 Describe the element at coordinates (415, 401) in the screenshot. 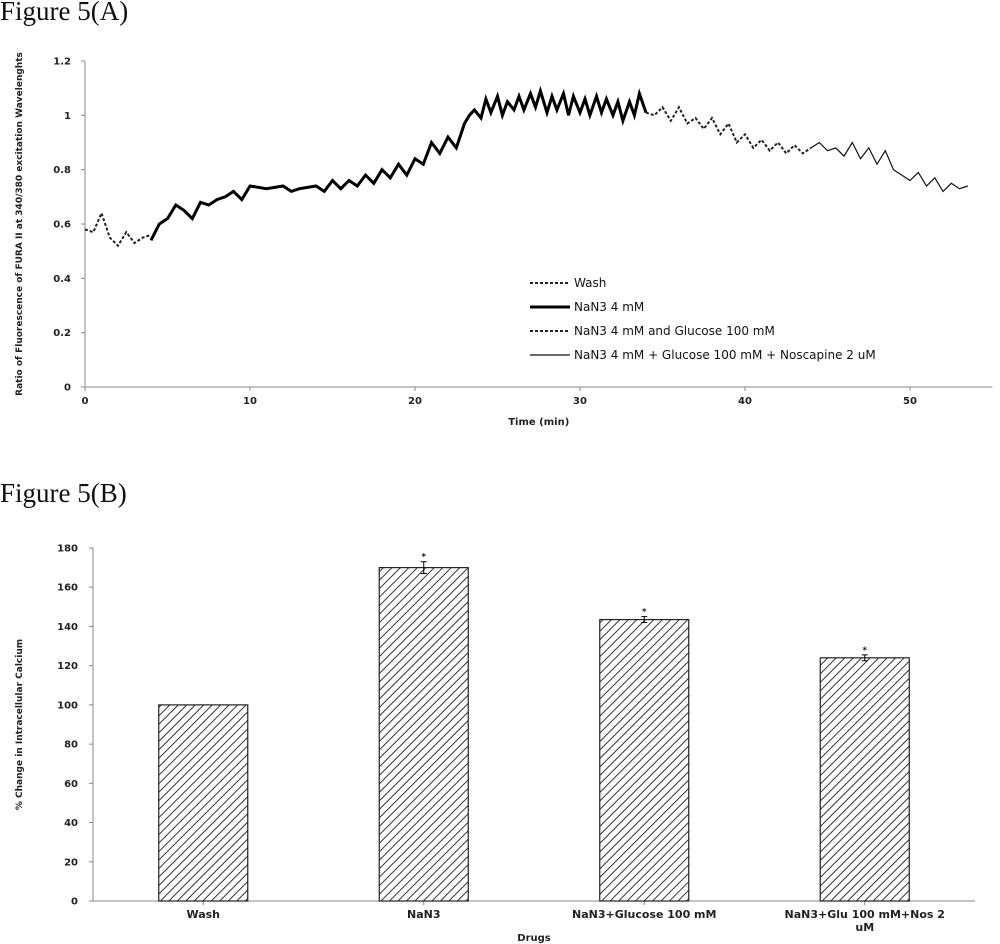

I see `x-tick-label: 20` at that location.